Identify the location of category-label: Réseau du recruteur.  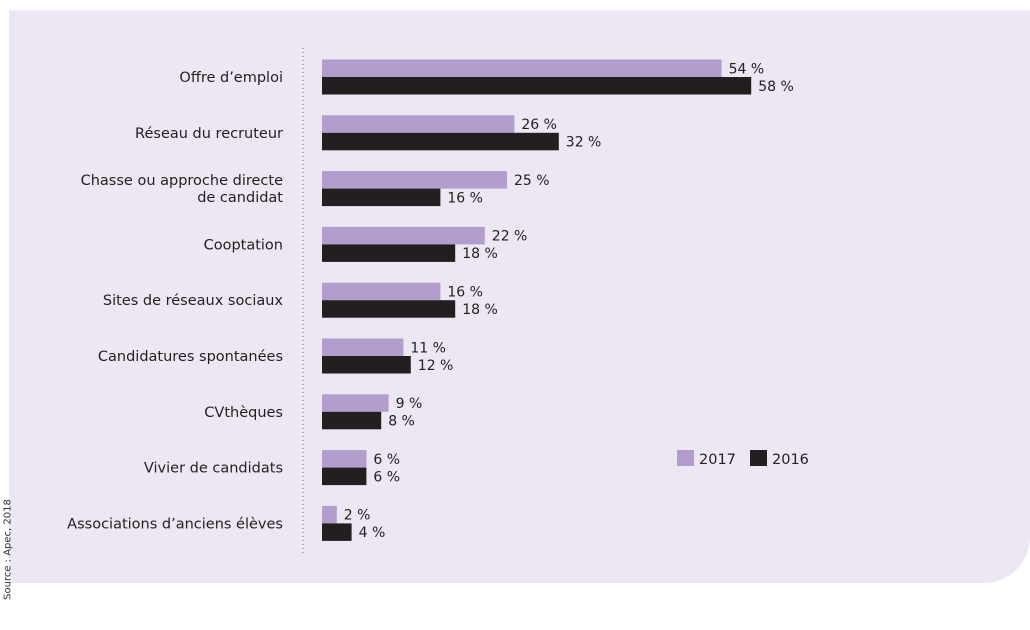
(209, 134).